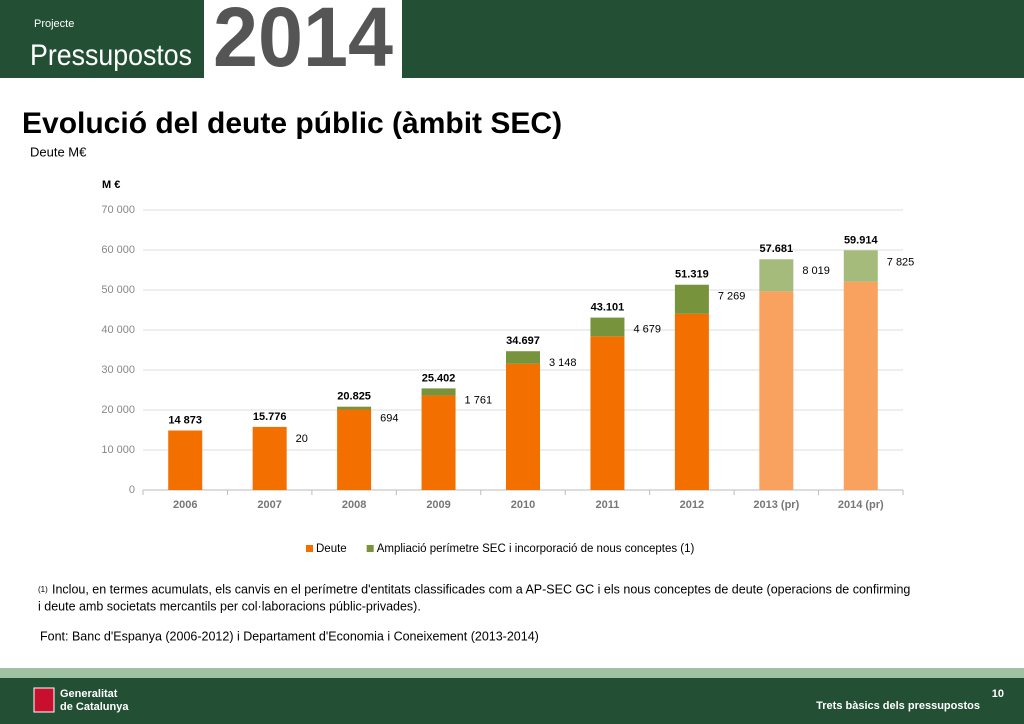 This screenshot has height=724, width=1024. Describe the element at coordinates (732, 297) in the screenshot. I see `data-label: 7 269` at that location.